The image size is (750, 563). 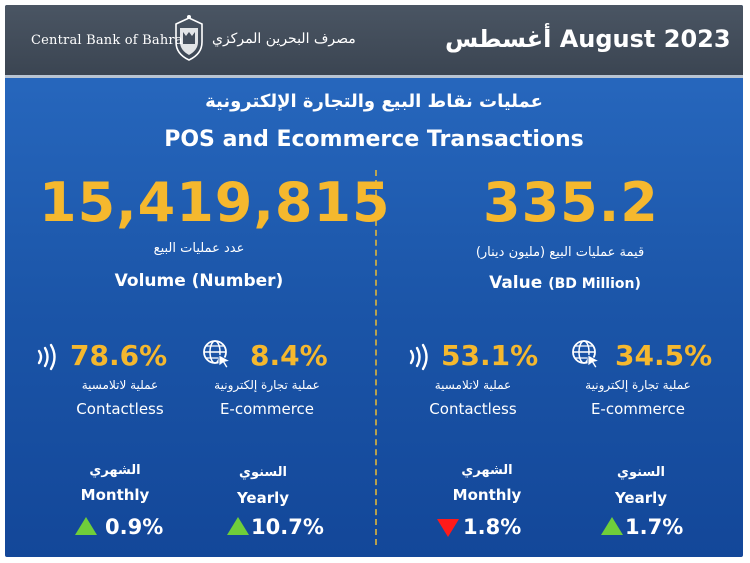 I want to click on report-period: أغسطس August 2023, so click(x=588, y=39).